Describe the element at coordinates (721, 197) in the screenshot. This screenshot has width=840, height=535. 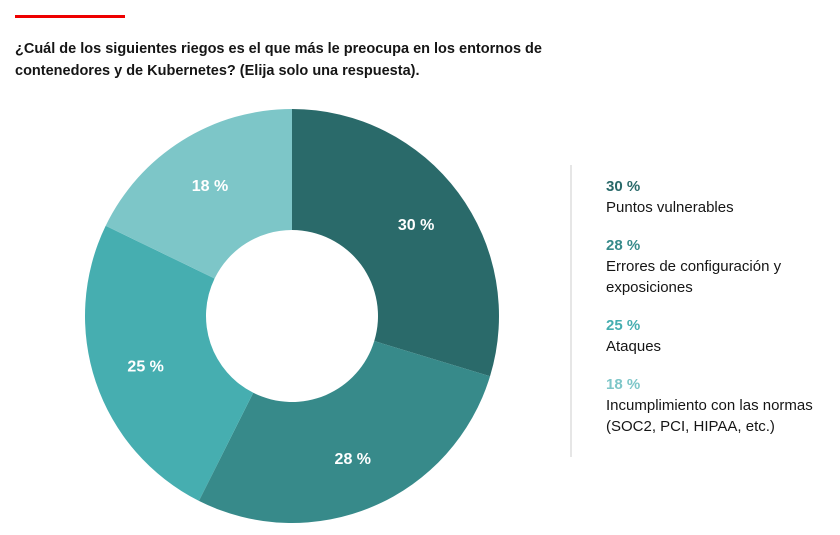
I see `legend-item: 30 % Puntos vulnerables` at that location.